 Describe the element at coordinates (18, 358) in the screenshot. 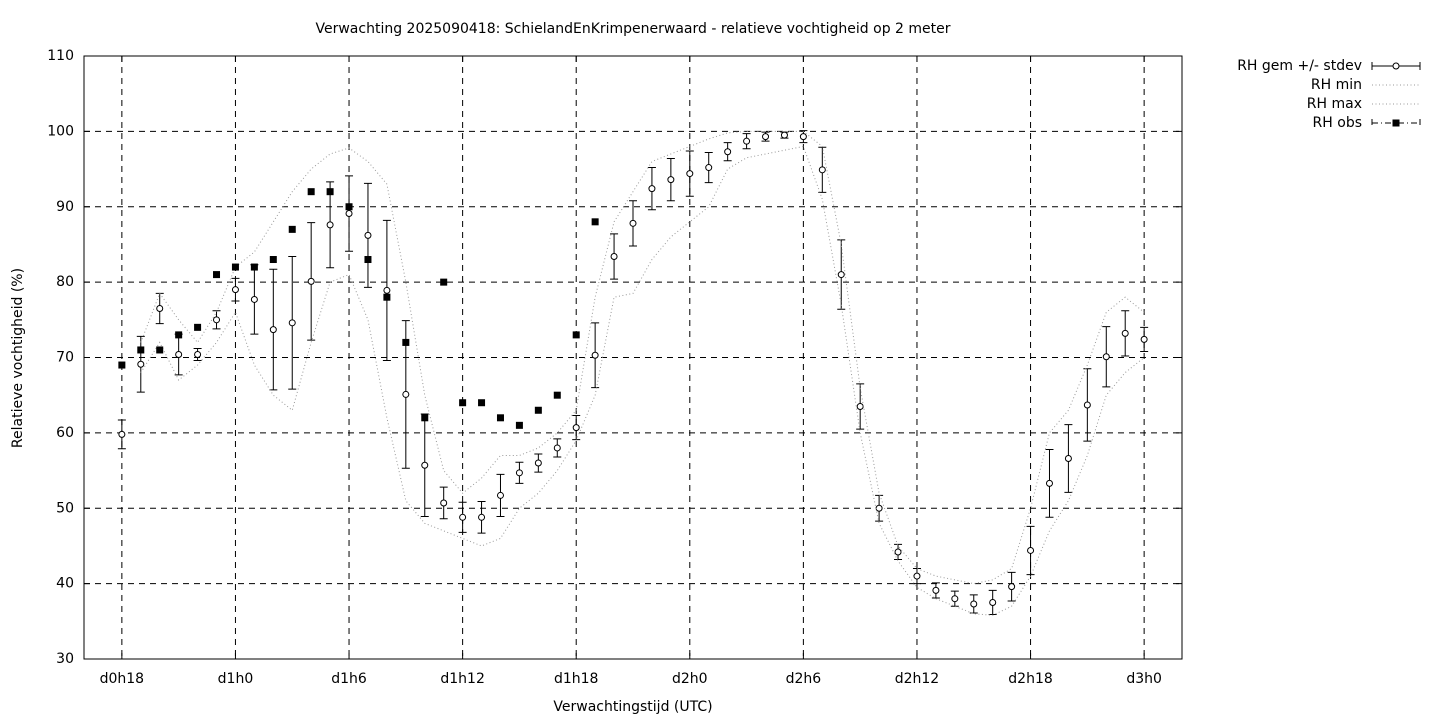

I see `y-axis-label: Relatieve vochtigheid (%)` at that location.